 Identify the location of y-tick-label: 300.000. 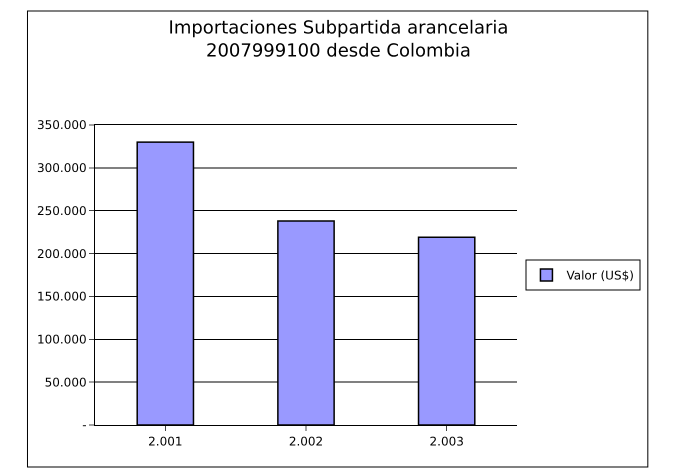
(61, 168).